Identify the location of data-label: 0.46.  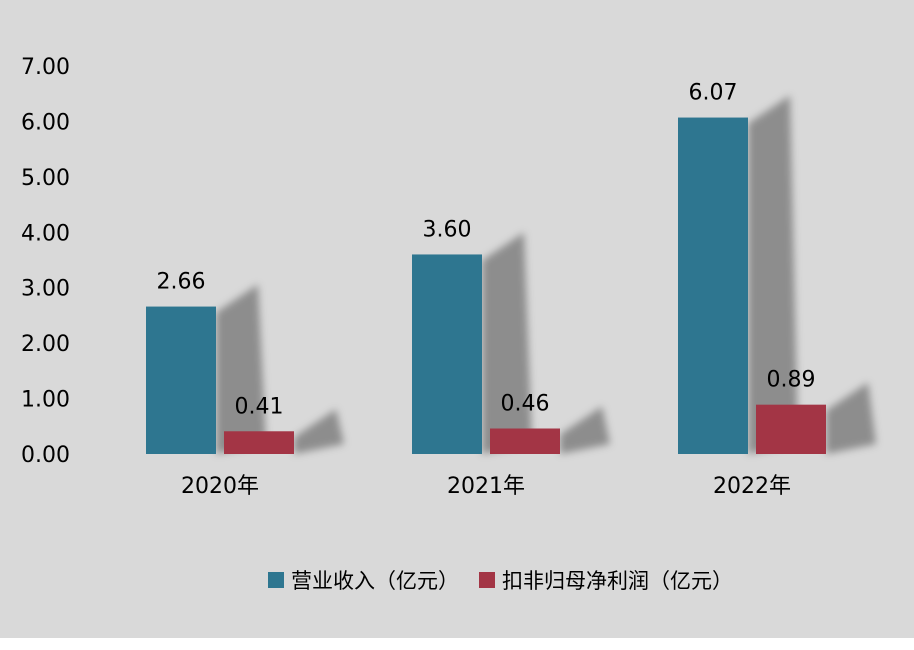
(525, 404).